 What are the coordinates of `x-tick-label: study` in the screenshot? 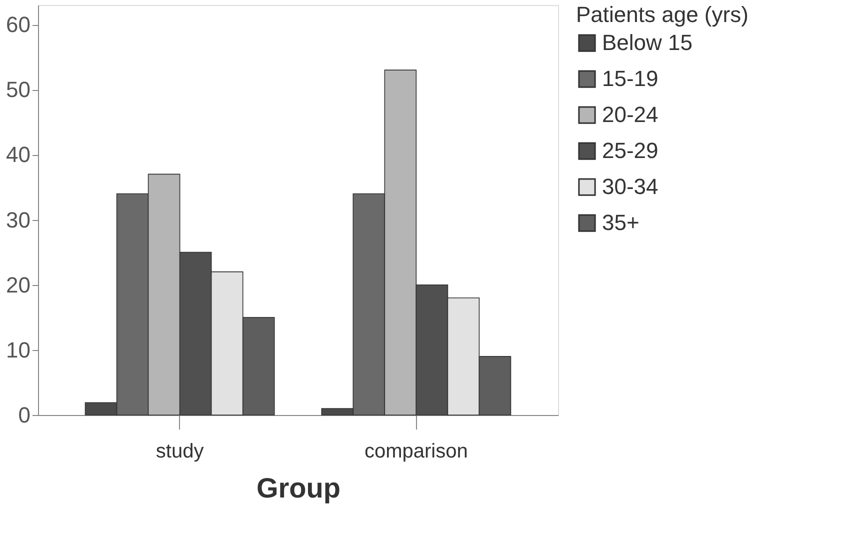 It's located at (180, 451).